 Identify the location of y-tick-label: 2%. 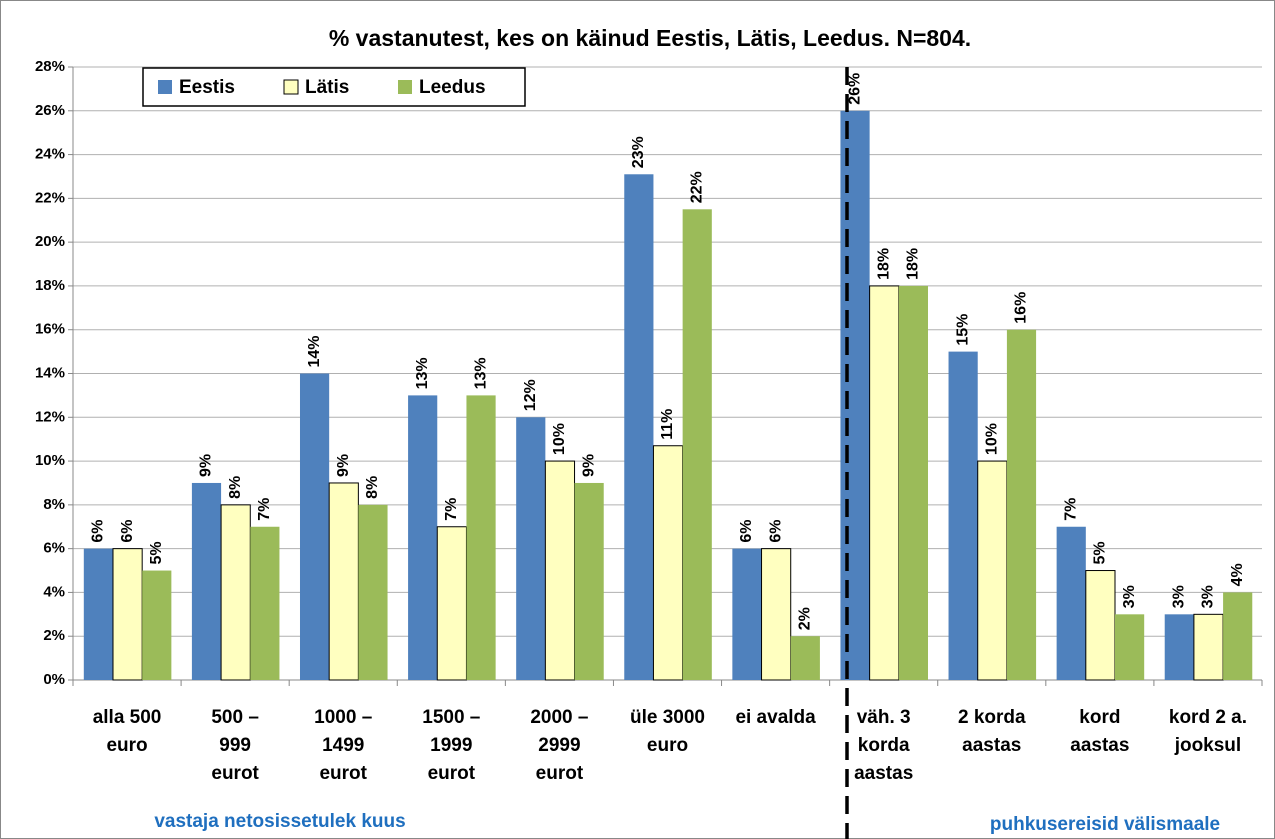
(54, 635).